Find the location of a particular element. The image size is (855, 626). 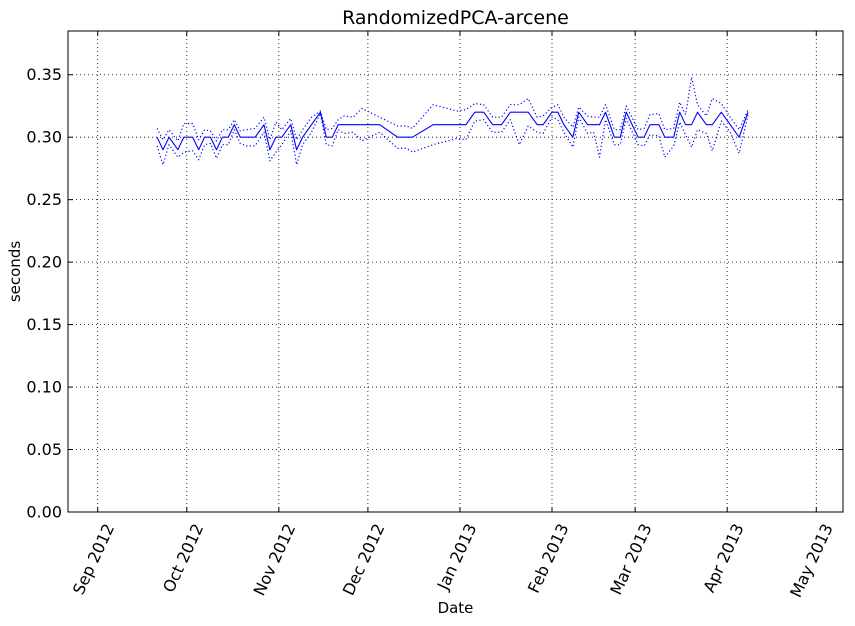

y-tick-label: 0.10 is located at coordinates (44, 387).